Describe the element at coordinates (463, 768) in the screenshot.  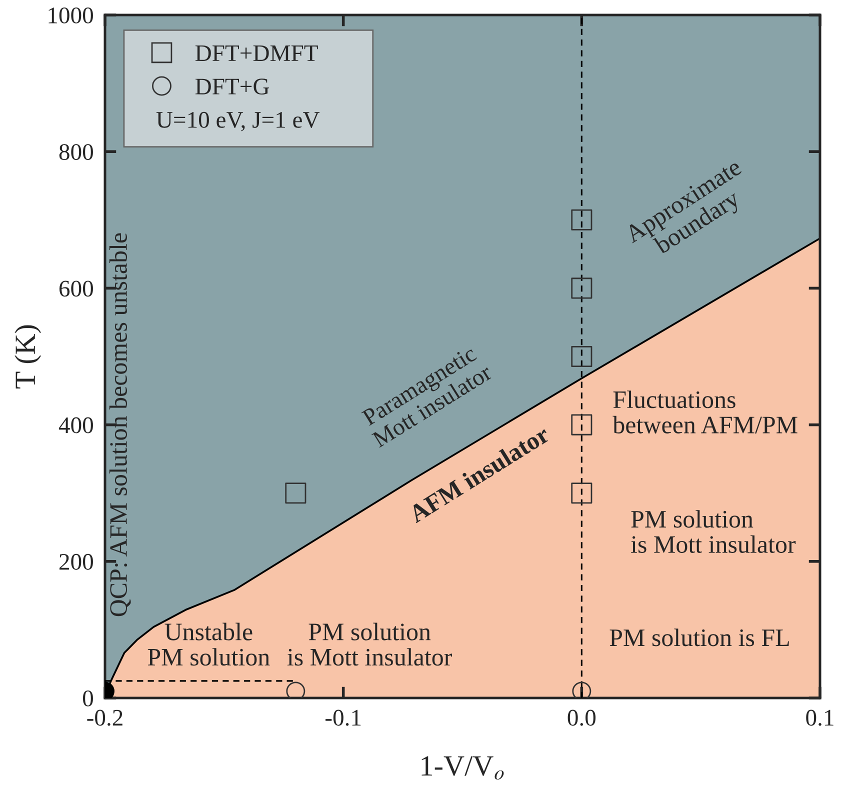
I see `x-axis-title: 1-V/V$_{o}$` at that location.